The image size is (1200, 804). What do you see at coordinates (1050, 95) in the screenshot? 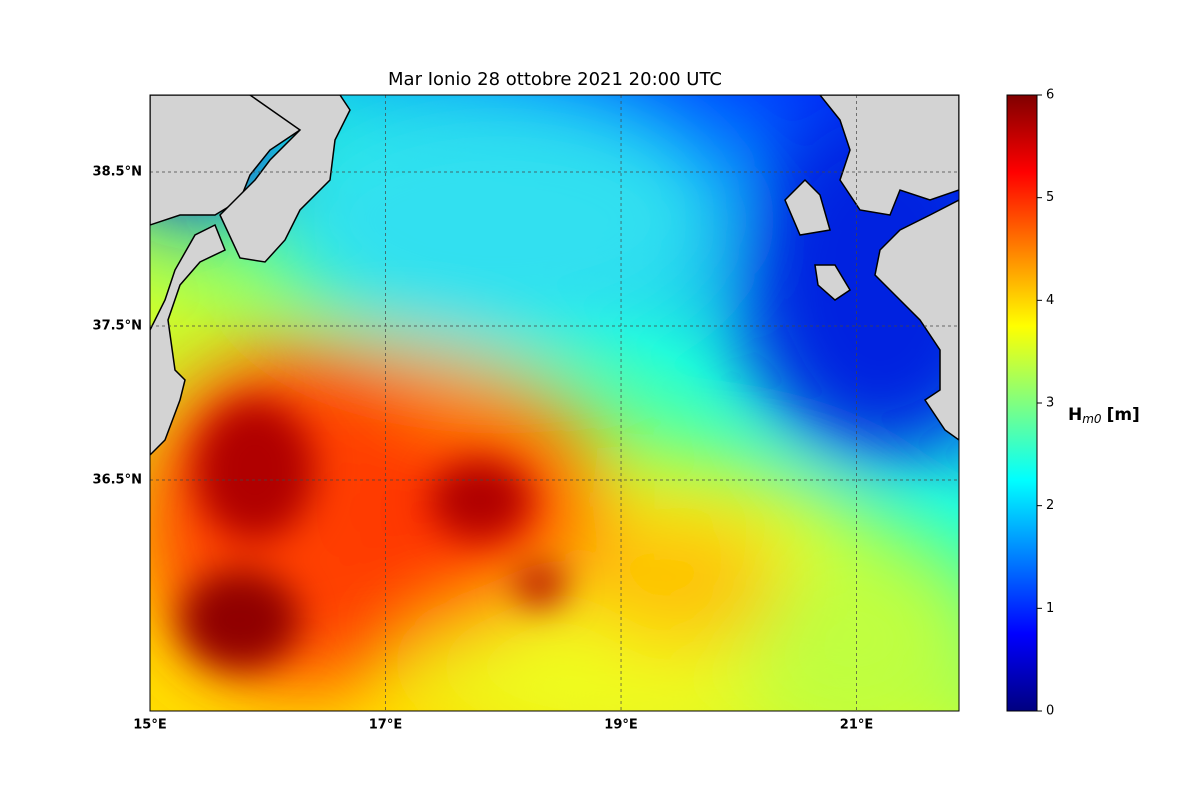
I see `colorbar-tick-label: 6` at bounding box center [1050, 95].